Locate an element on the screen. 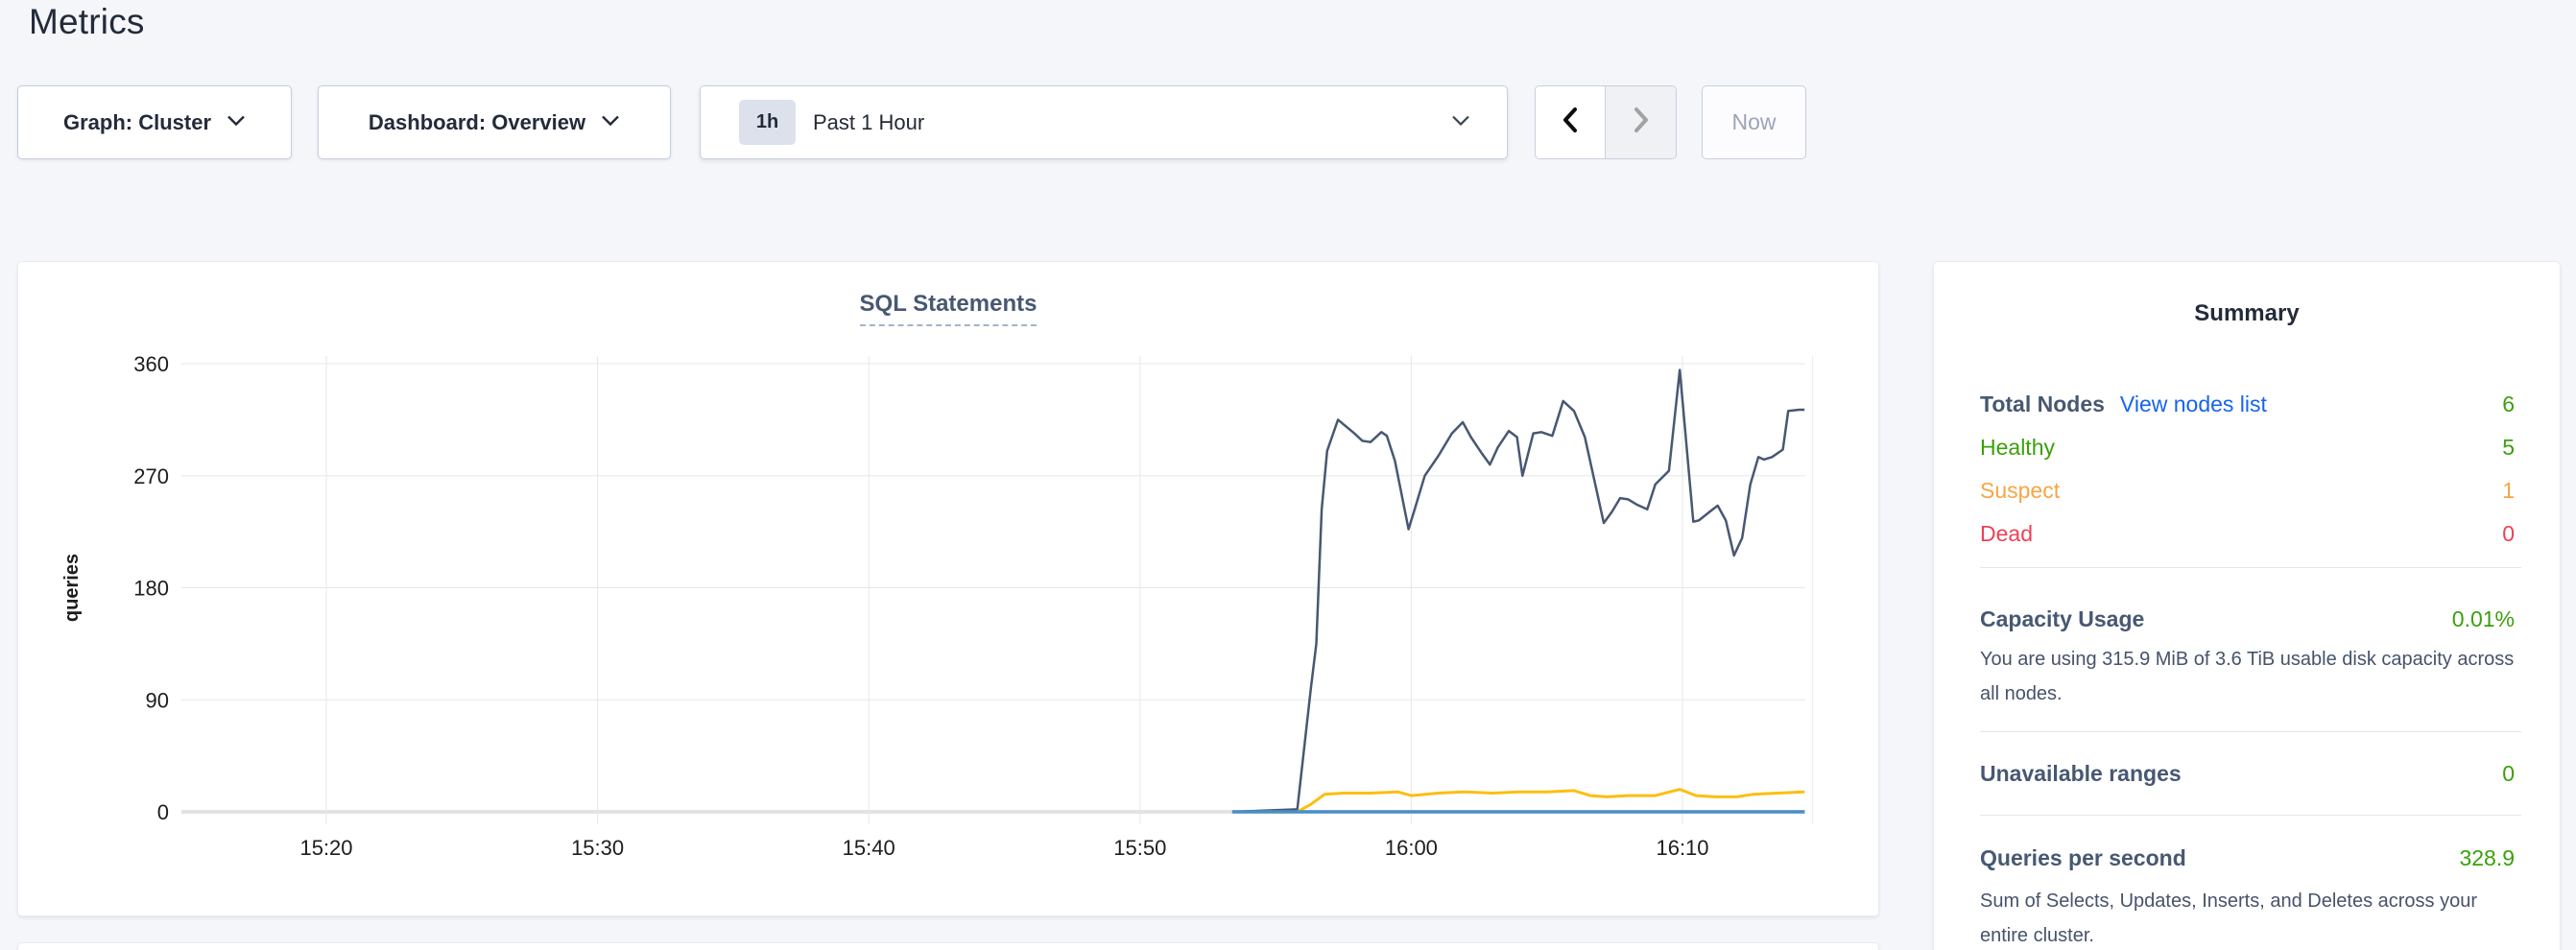 This screenshot has height=950, width=2576. total-nodes-value: 6 is located at coordinates (2508, 404).